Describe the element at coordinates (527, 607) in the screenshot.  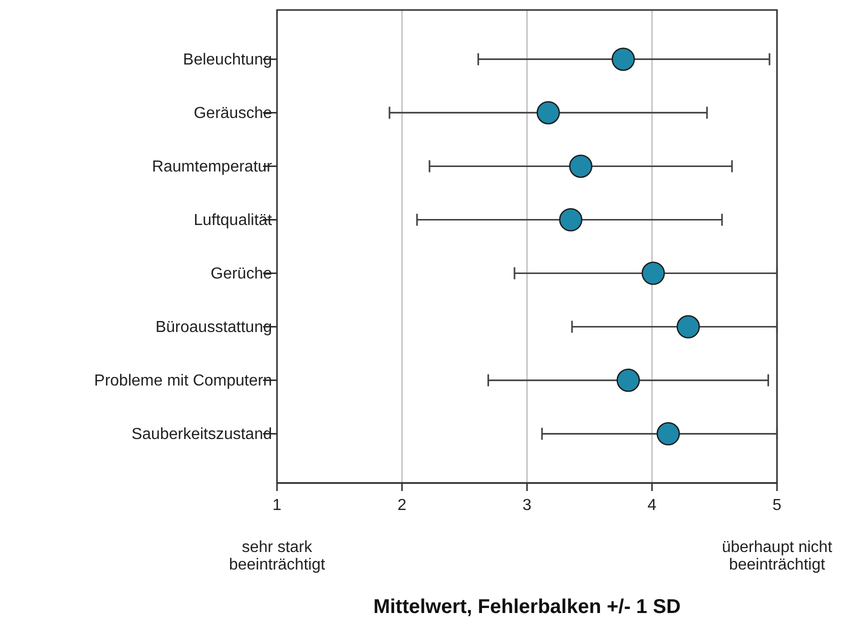
I see `x-axis-title: Mittelwert, Fehlerbalken +/- 1 SD` at that location.